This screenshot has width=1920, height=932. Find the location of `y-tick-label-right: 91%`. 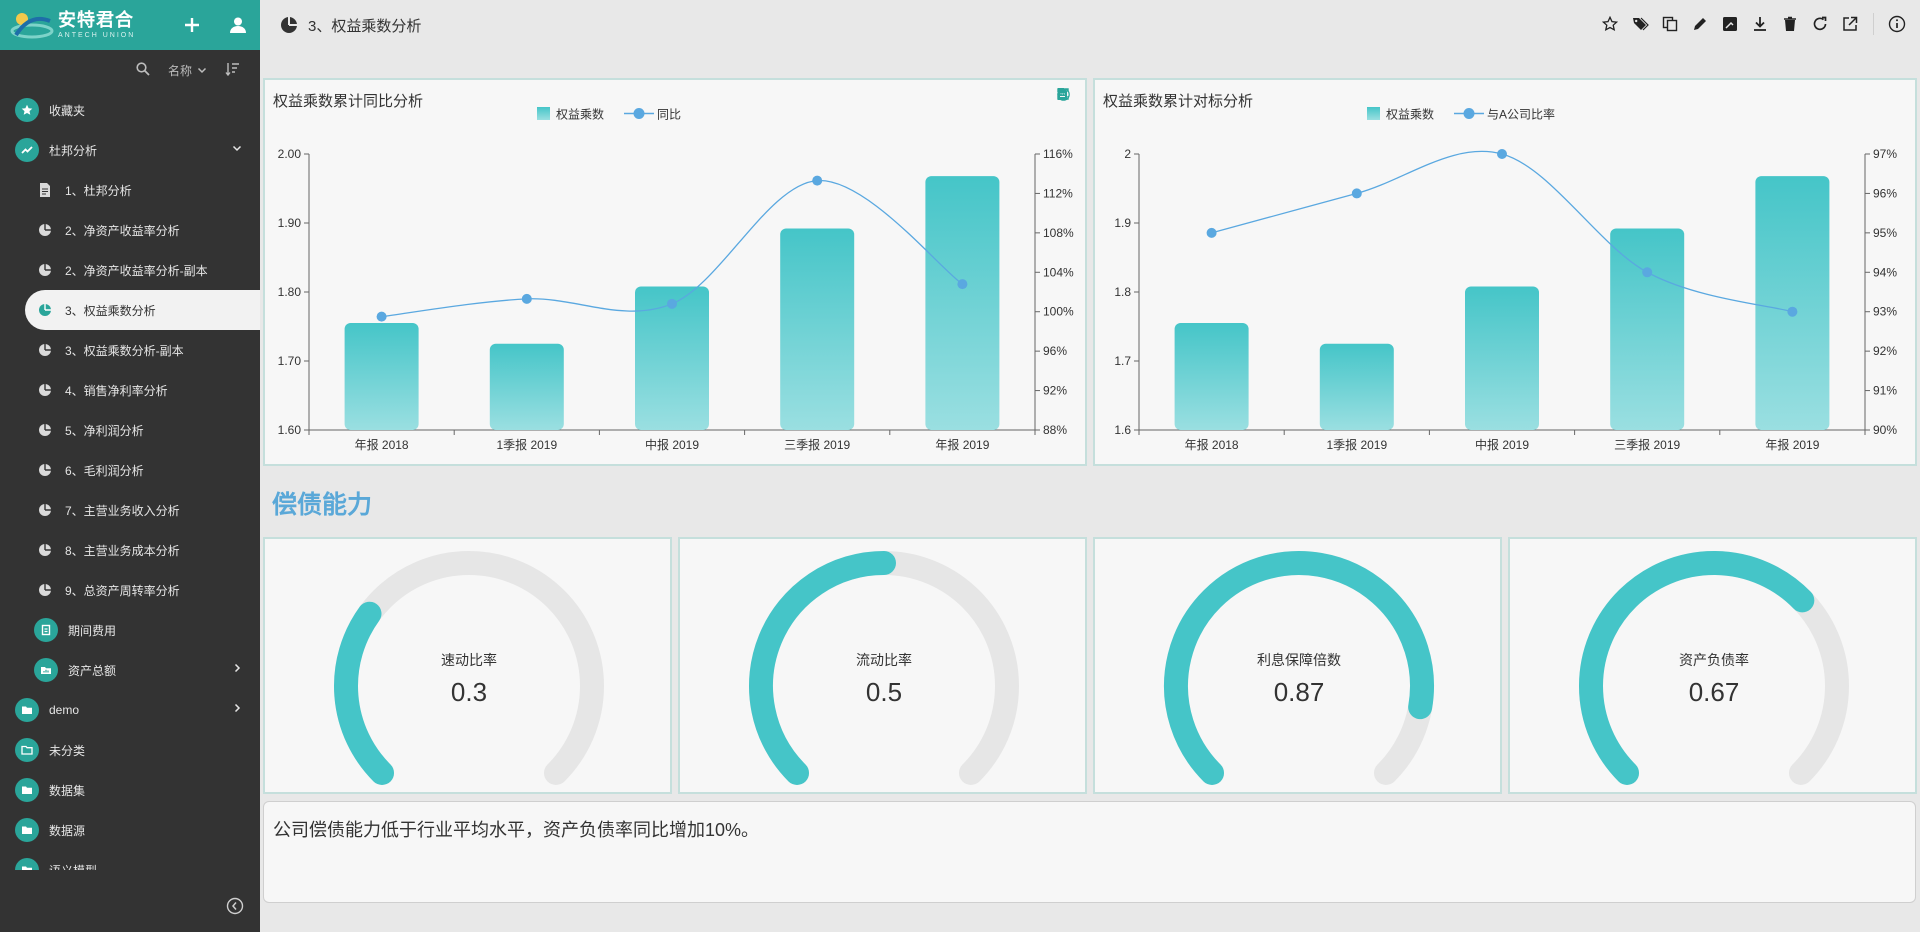

y-tick-label-right: 91% is located at coordinates (1885, 391).